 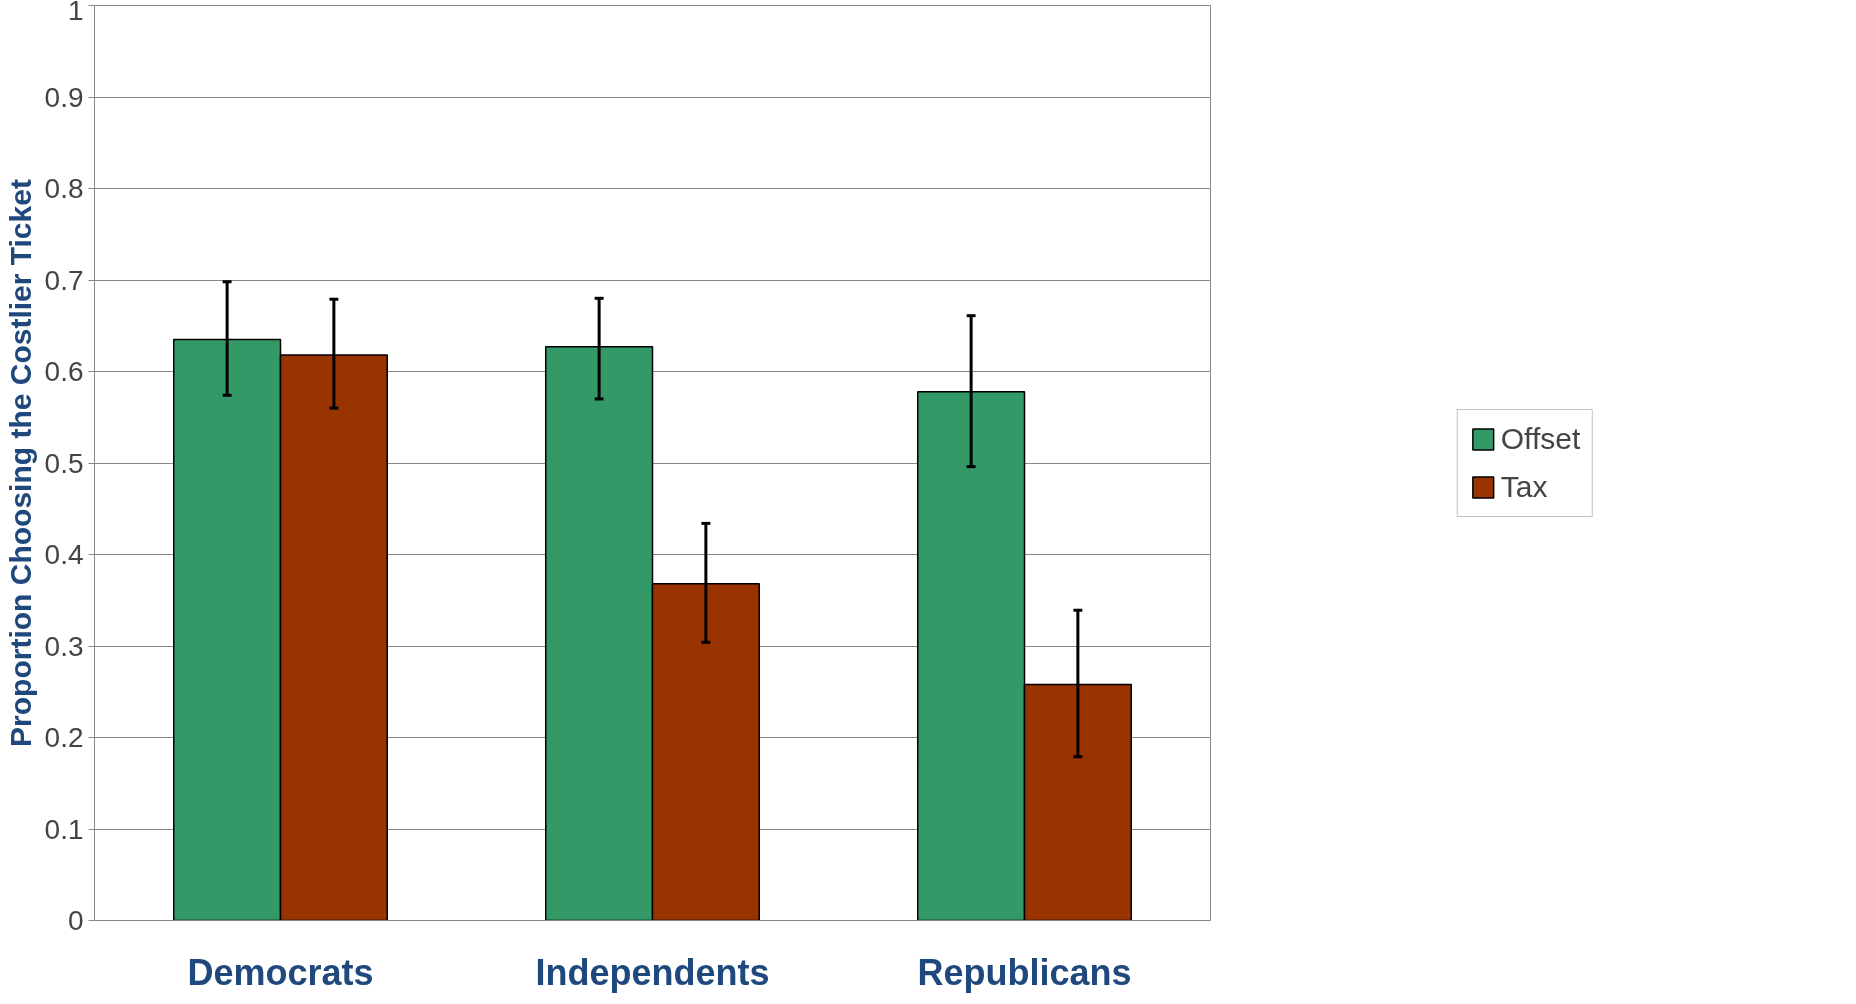 I want to click on y-tick-label: 0.2, so click(x=64, y=737).